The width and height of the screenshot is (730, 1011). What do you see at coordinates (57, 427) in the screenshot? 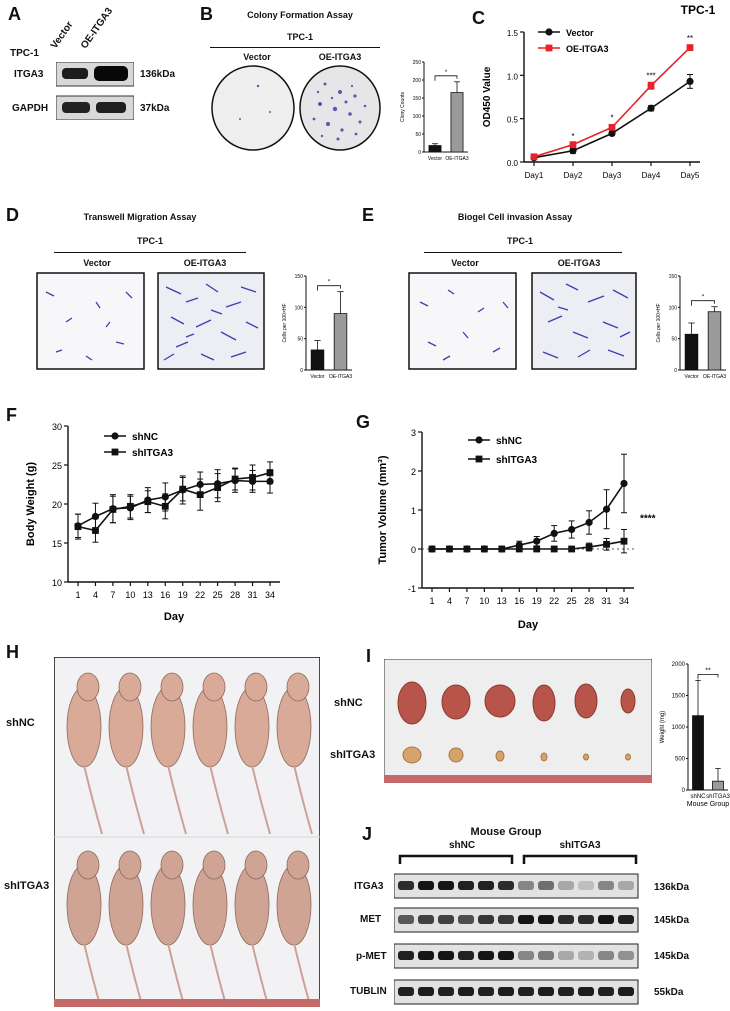
I see `y-tick-label: 30` at bounding box center [57, 427].